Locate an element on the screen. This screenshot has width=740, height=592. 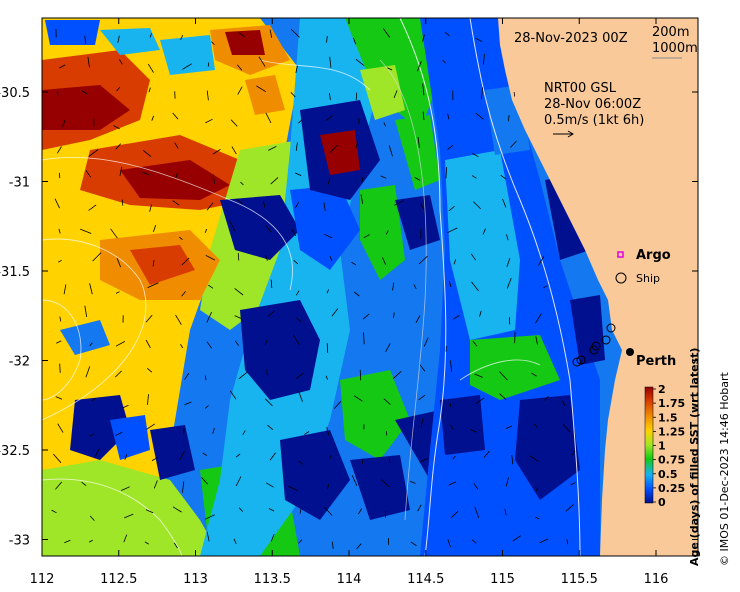
y-tick-label: -33 is located at coordinates (19, 541).